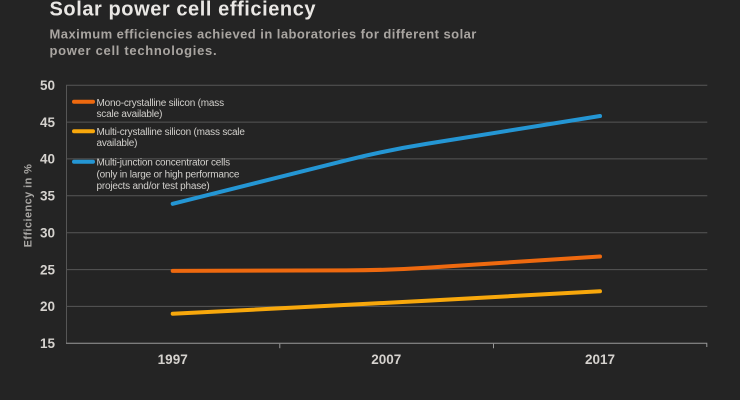 This screenshot has width=740, height=400. Describe the element at coordinates (153, 186) in the screenshot. I see `svg-text: projects and/or test phase)` at that location.